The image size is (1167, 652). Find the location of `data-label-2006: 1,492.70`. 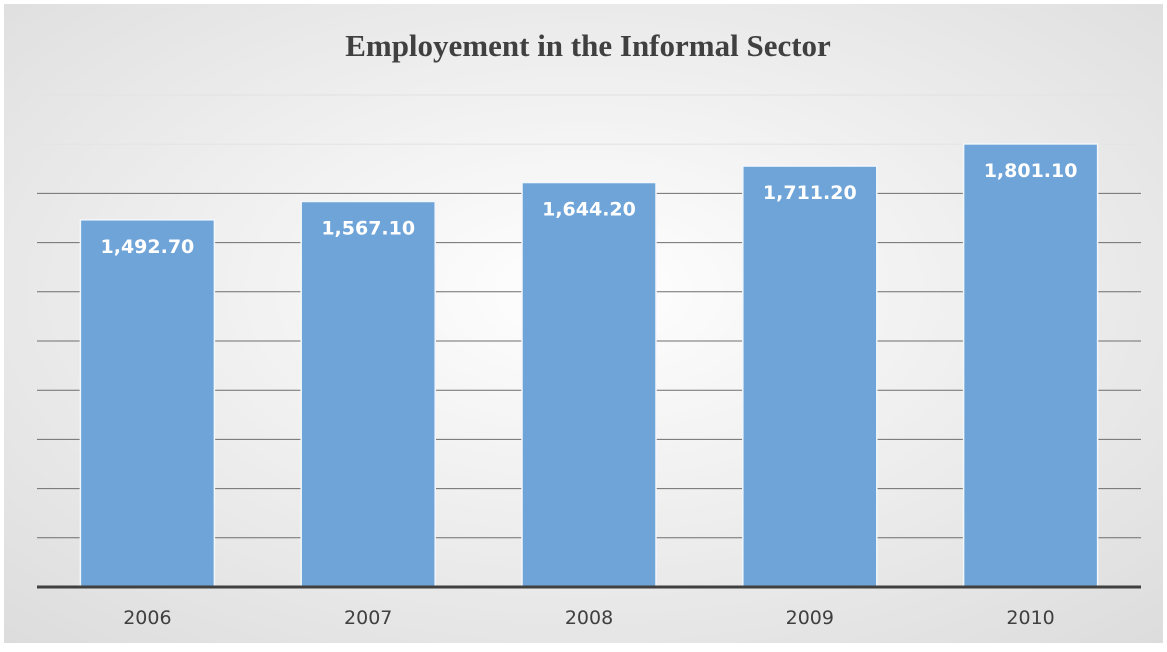

data-label-2006: 1,492.70 is located at coordinates (148, 247).